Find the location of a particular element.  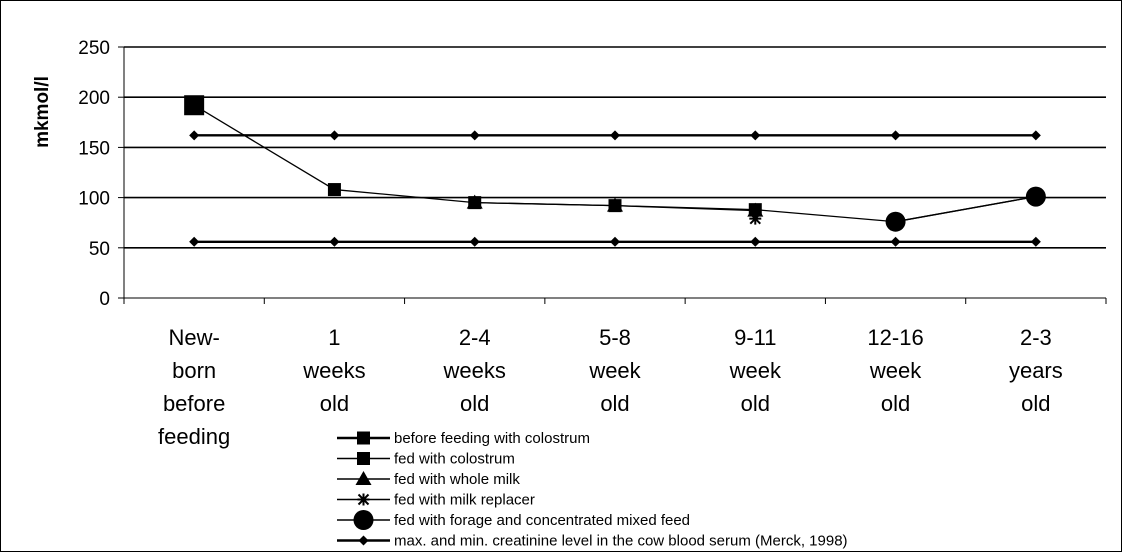

y-tick-label: 100 is located at coordinates (94, 199).